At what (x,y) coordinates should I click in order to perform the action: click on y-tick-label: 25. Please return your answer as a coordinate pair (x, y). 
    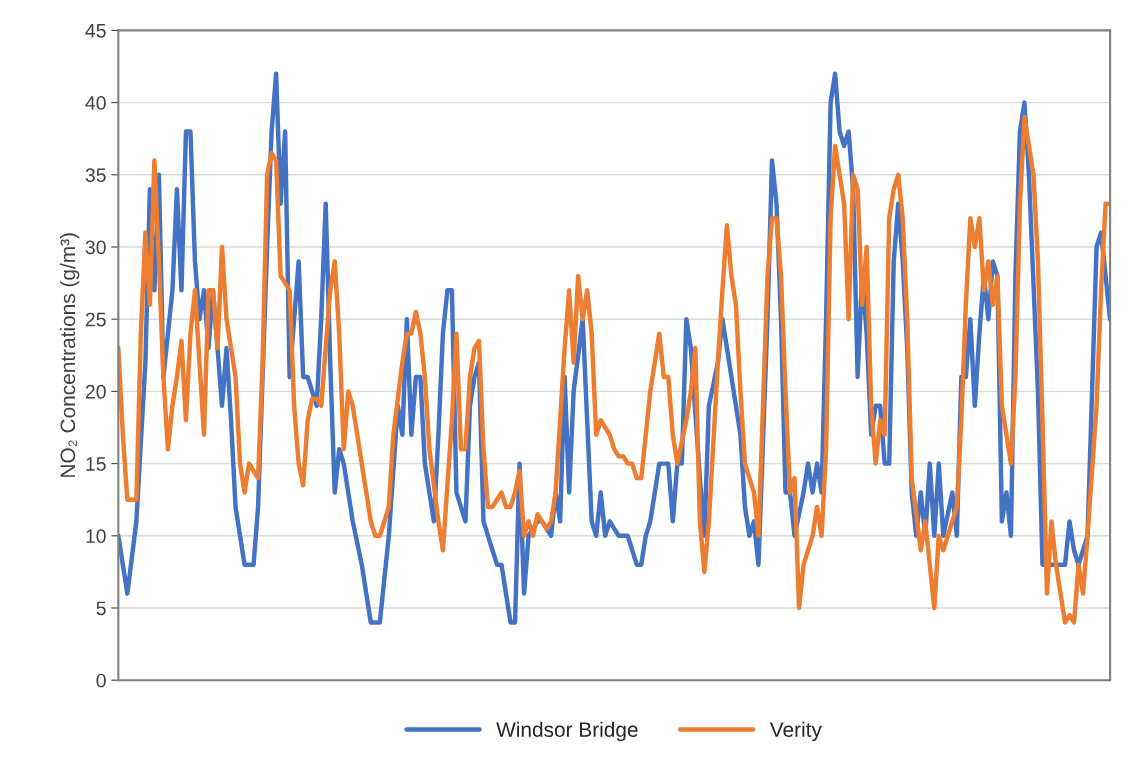
    Looking at the image, I should click on (95, 319).